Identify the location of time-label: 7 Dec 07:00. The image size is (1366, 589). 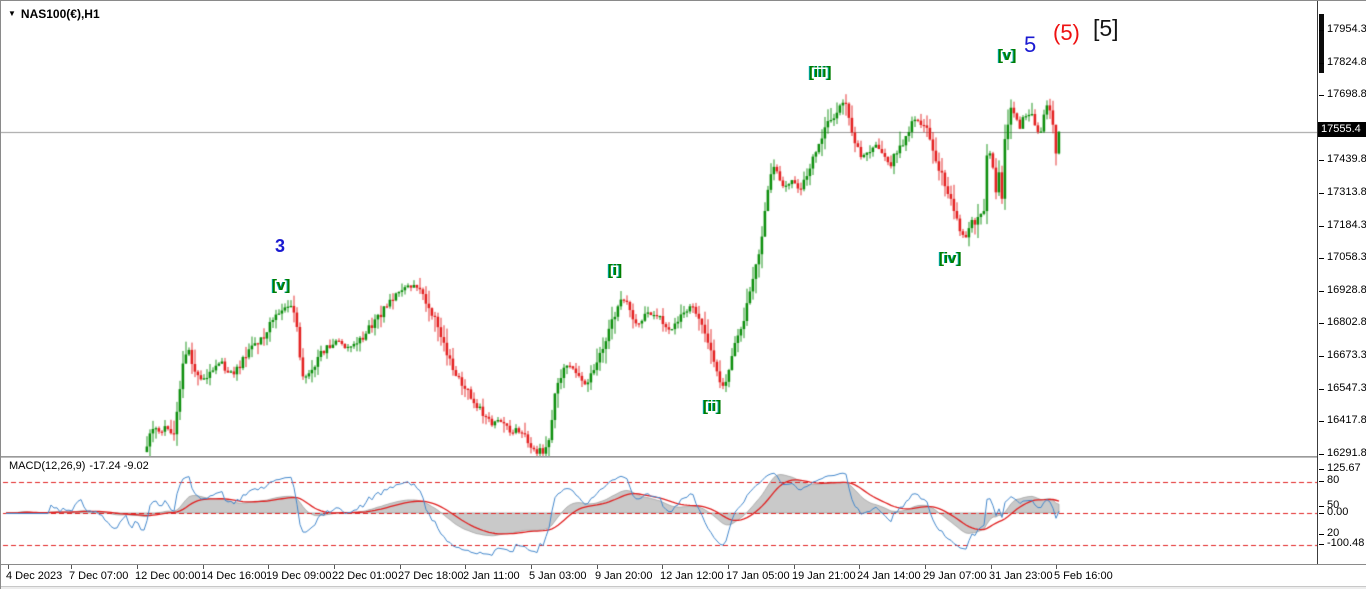
(99, 576).